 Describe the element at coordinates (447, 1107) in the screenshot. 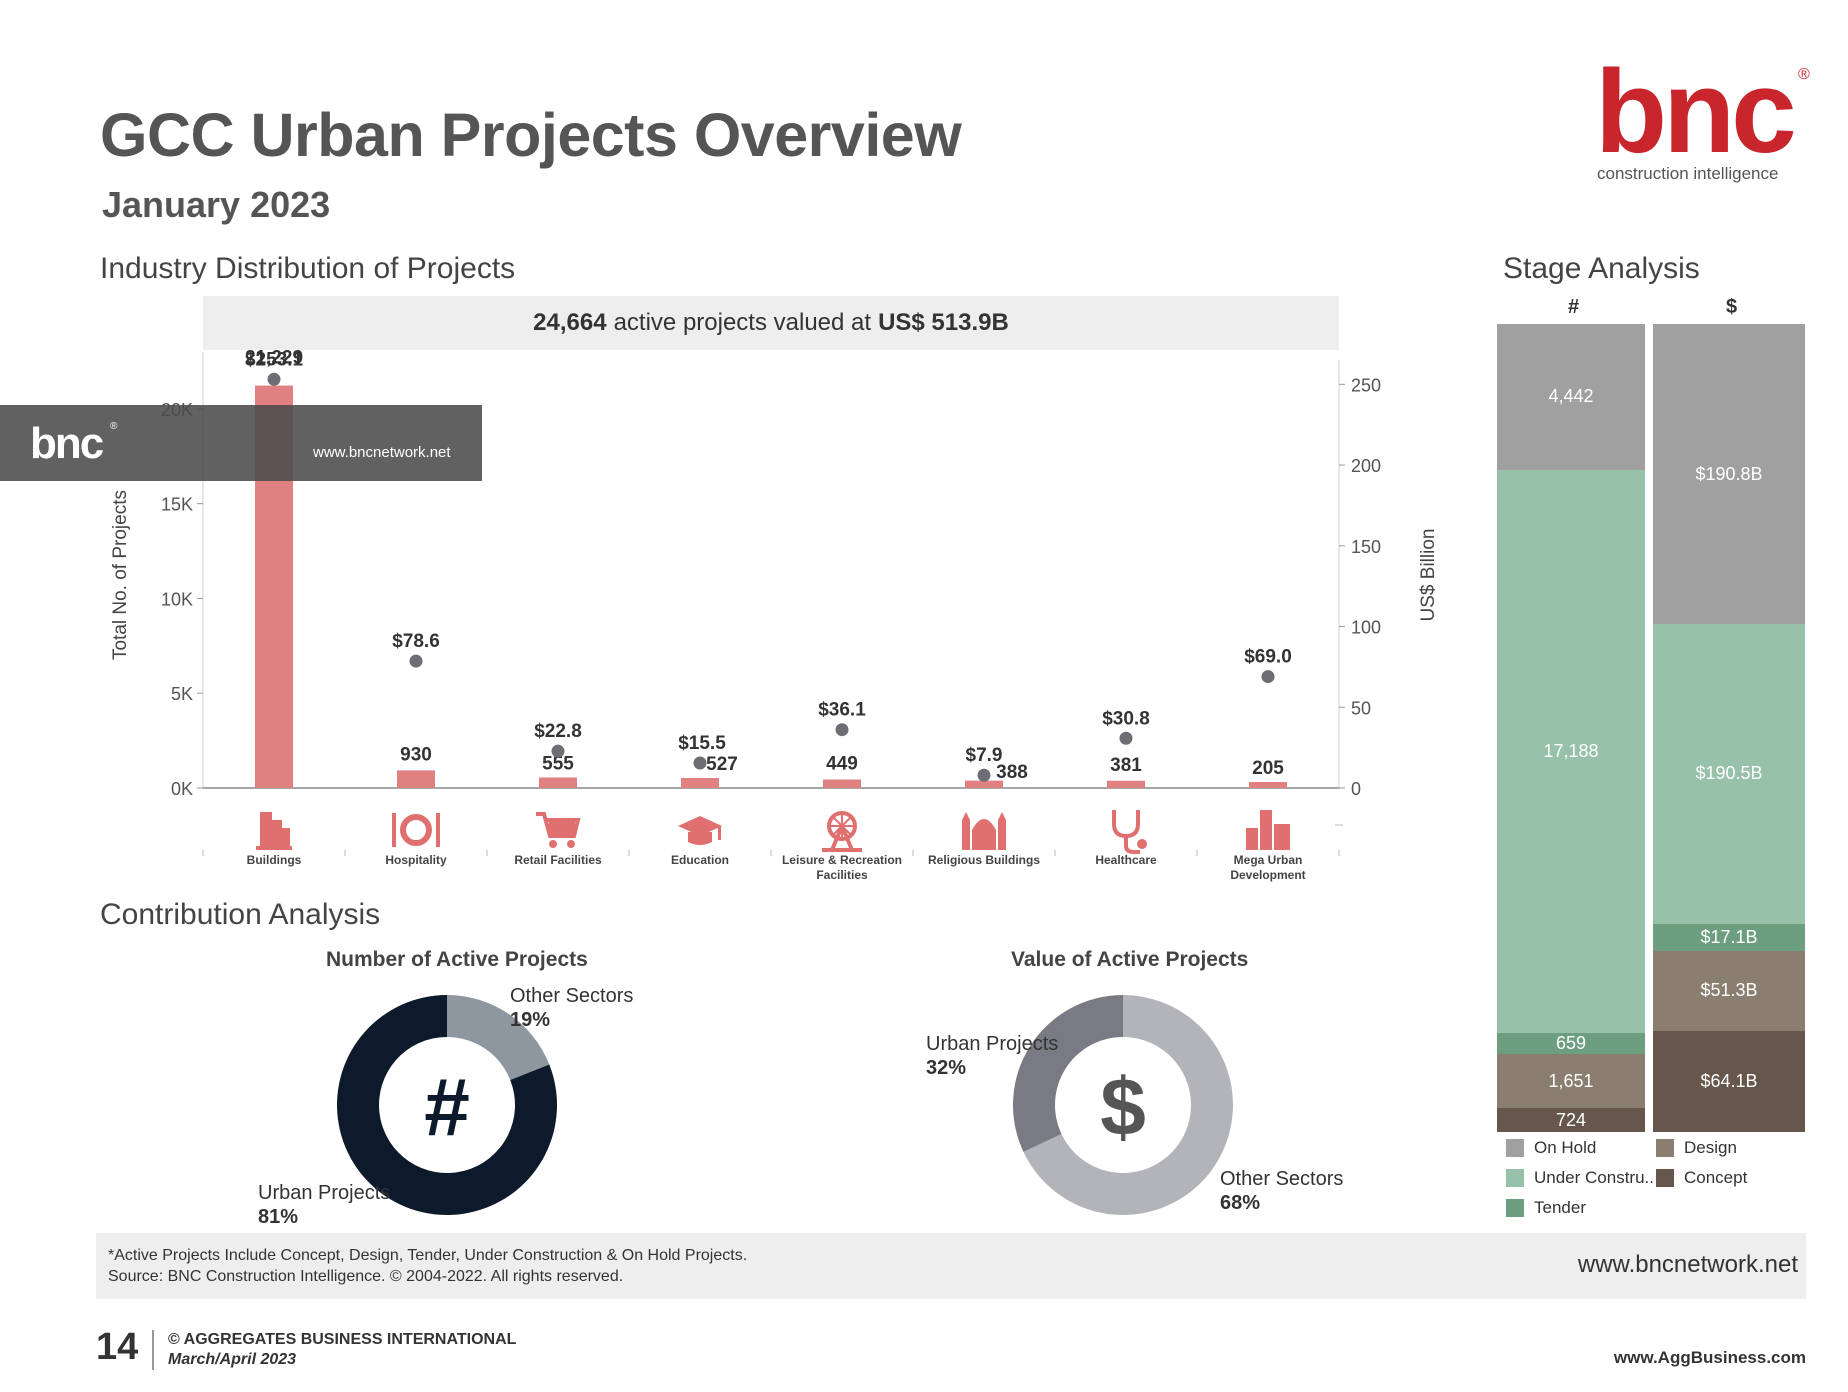

I see `donut-center-icon: #` at that location.